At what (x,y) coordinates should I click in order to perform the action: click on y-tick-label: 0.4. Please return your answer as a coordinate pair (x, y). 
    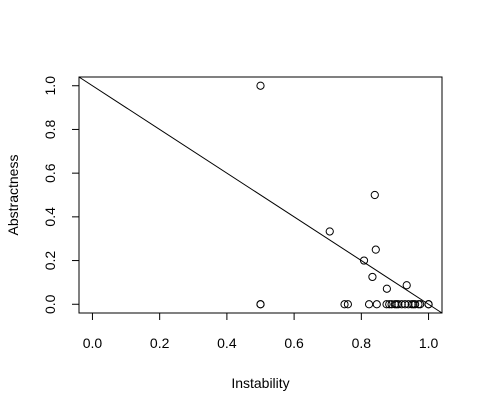
    Looking at the image, I should click on (50, 217).